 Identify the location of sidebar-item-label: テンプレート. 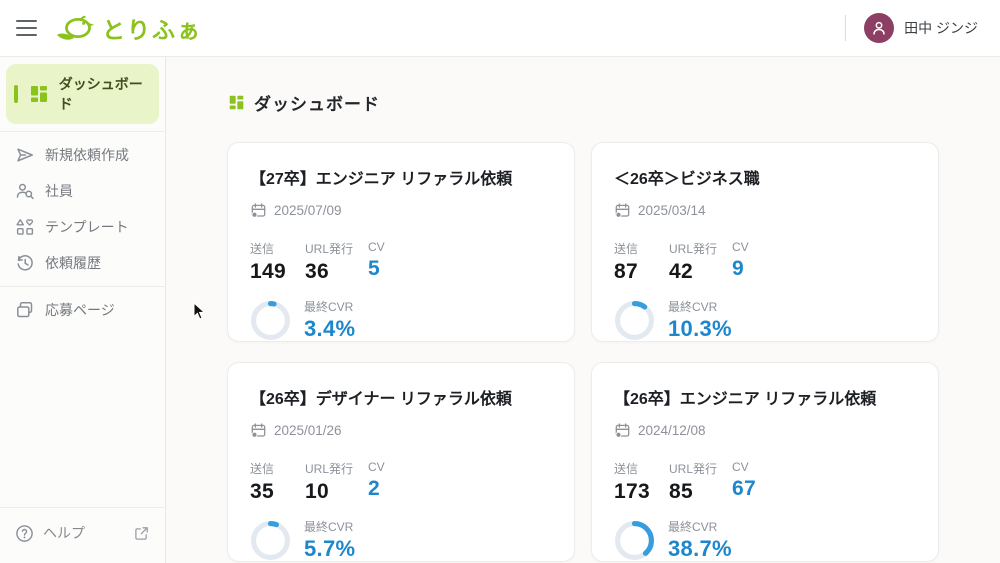
(87, 227).